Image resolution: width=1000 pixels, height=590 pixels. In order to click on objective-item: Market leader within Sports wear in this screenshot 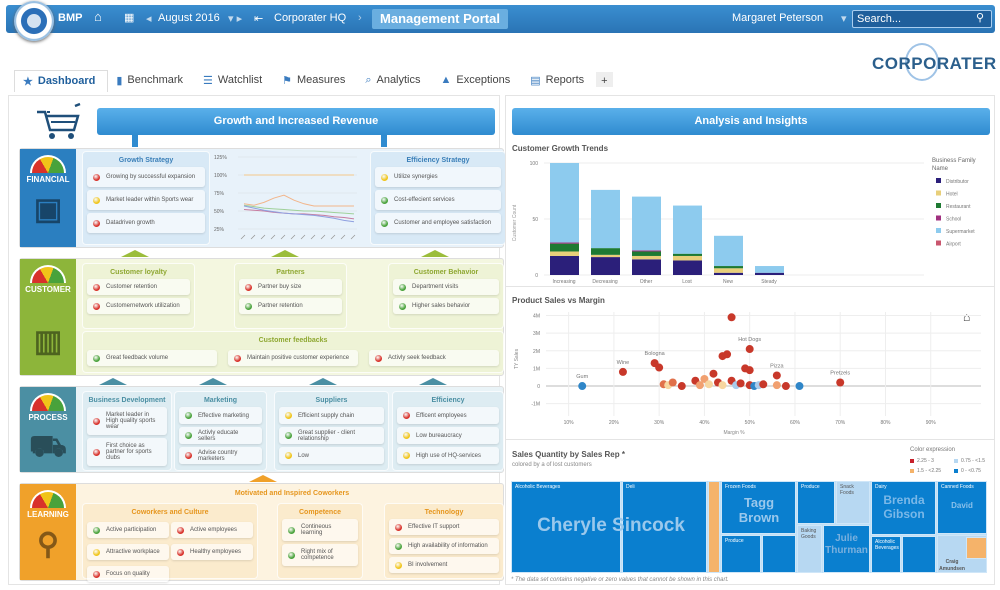, I will do `click(146, 200)`.